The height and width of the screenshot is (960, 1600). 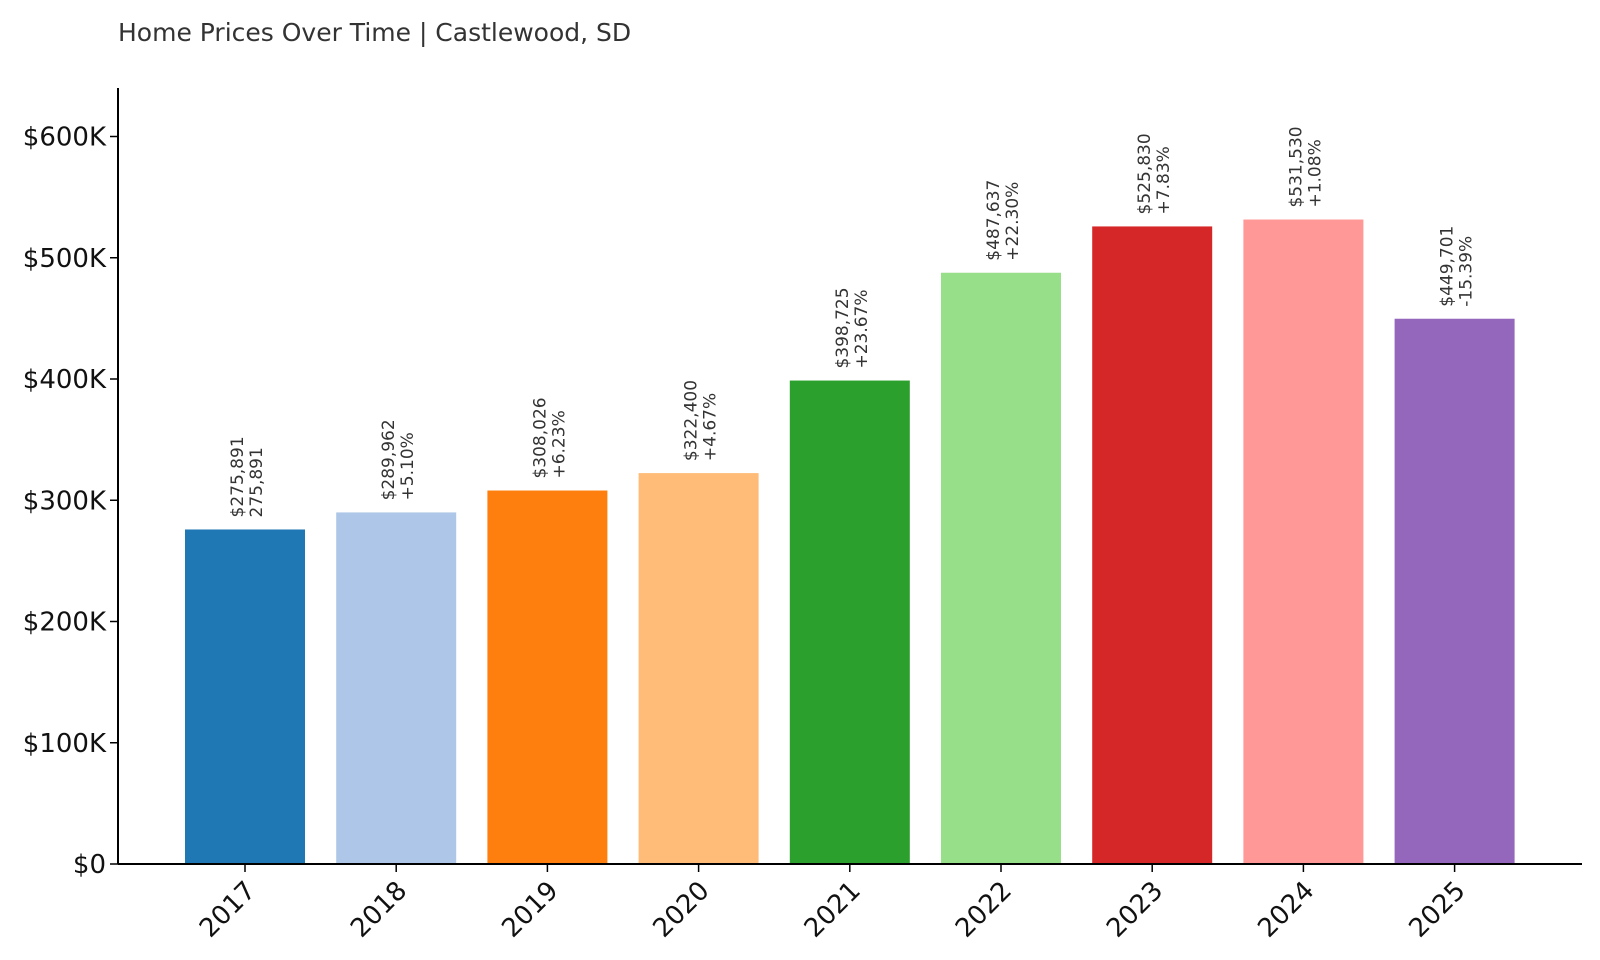 What do you see at coordinates (65, 744) in the screenshot?
I see `y-tick-label: $100K` at bounding box center [65, 744].